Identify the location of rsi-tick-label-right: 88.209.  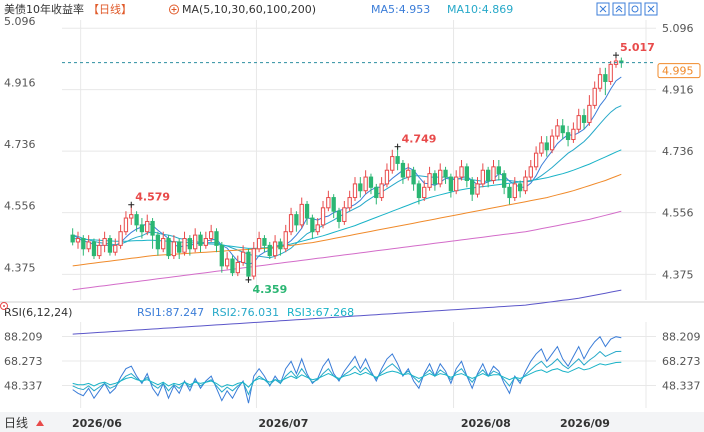
(681, 336).